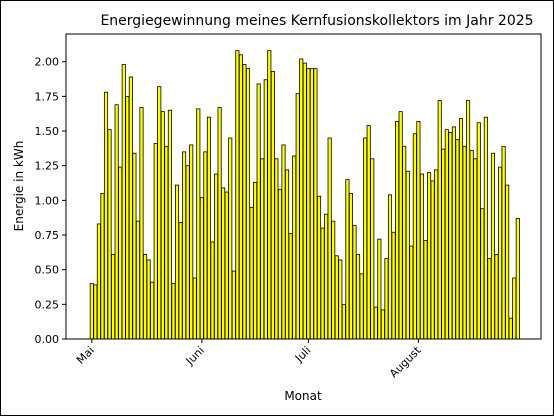  Describe the element at coordinates (303, 396) in the screenshot. I see `x-axis-label: Monat` at that location.